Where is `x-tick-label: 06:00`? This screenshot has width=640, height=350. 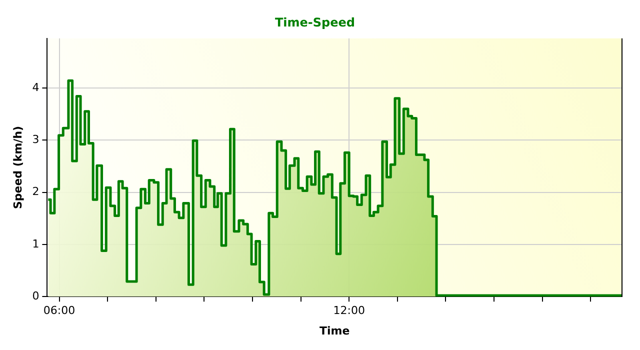 x-tick-label: 06:00 is located at coordinates (59, 311).